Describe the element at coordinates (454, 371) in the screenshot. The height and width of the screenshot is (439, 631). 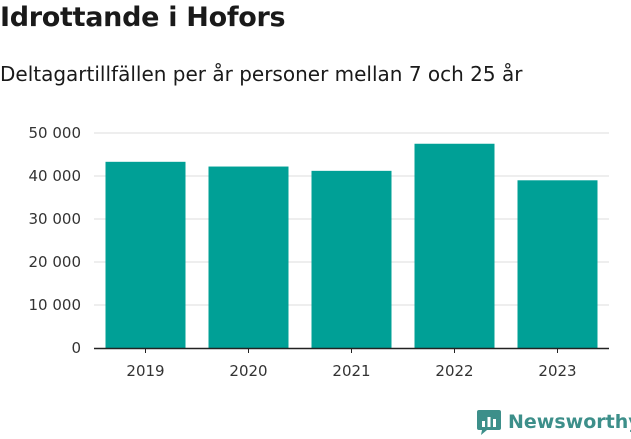
I see `x-tick-label: 2022` at that location.